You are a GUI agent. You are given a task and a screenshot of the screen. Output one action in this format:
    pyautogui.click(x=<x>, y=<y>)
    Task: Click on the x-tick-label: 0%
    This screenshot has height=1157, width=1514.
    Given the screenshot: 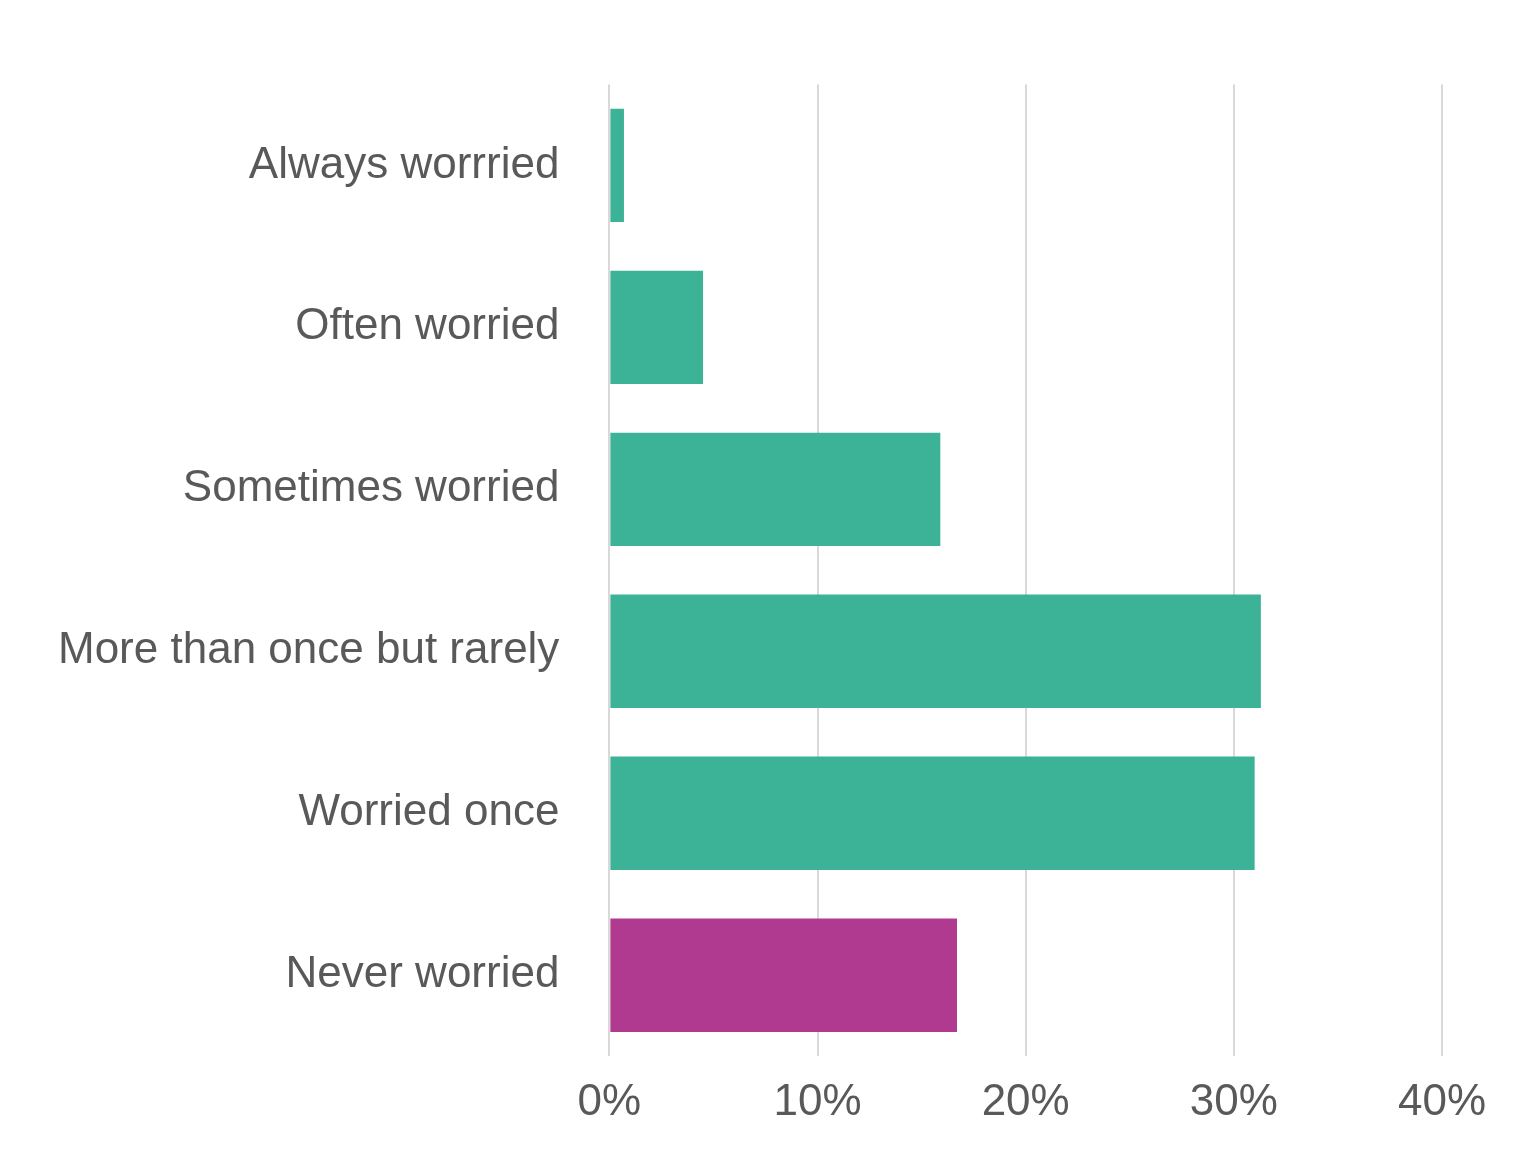 What is the action you would take?
    pyautogui.click(x=609, y=1099)
    